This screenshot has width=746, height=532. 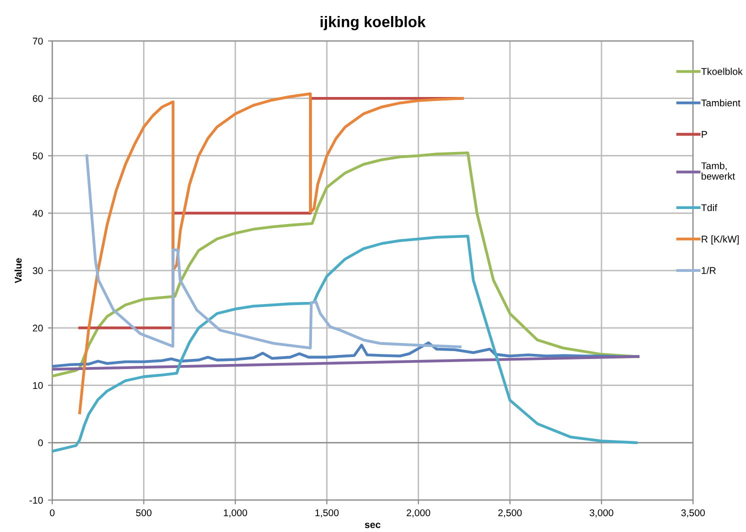 I want to click on y-tick-label: -10, so click(x=36, y=500).